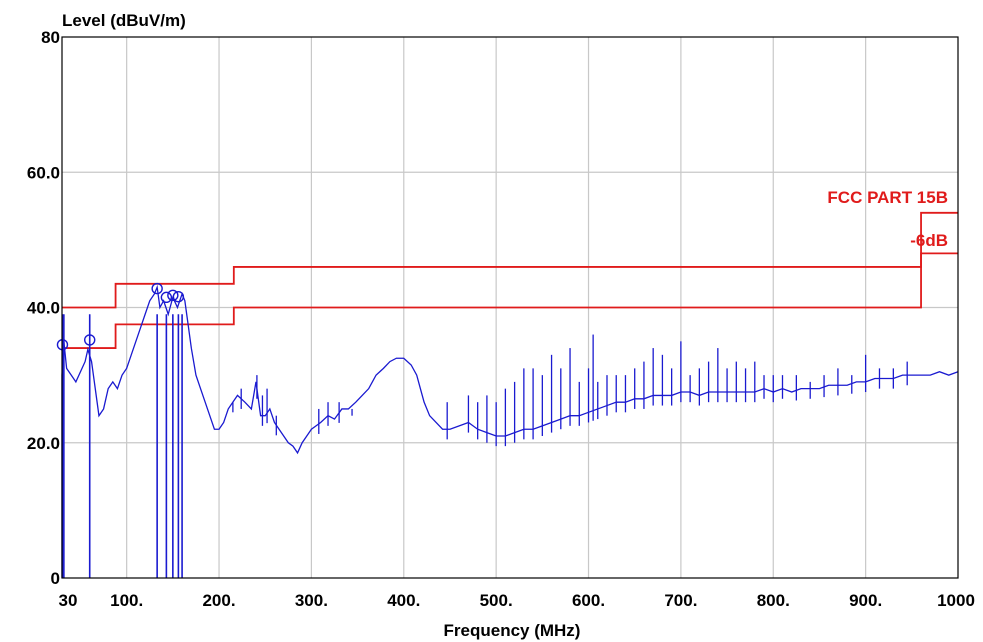 The width and height of the screenshot is (983, 642). I want to click on y-axis-label: Level (dBuV/m), so click(124, 20).